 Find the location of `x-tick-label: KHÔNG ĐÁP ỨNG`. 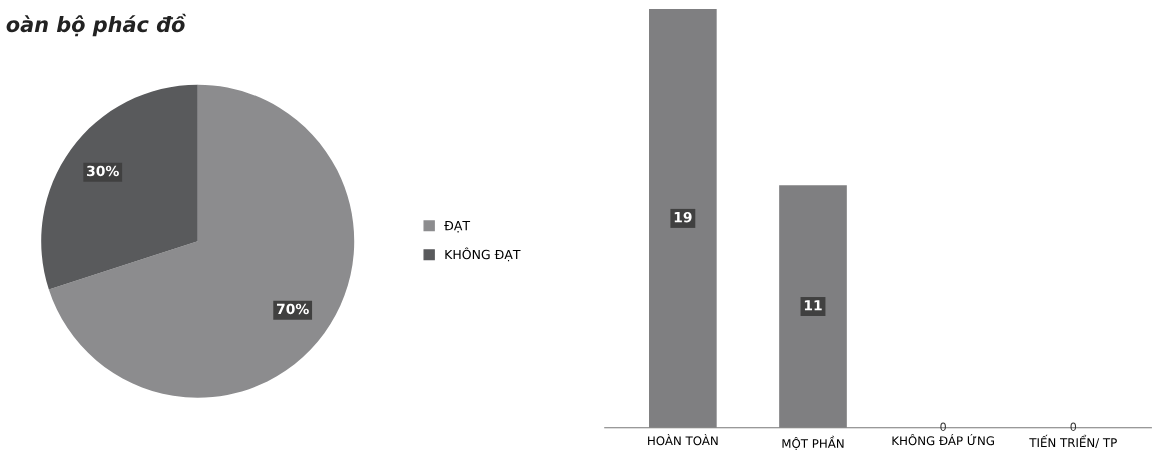

x-tick-label: KHÔNG ĐÁP ỨNG is located at coordinates (943, 440).